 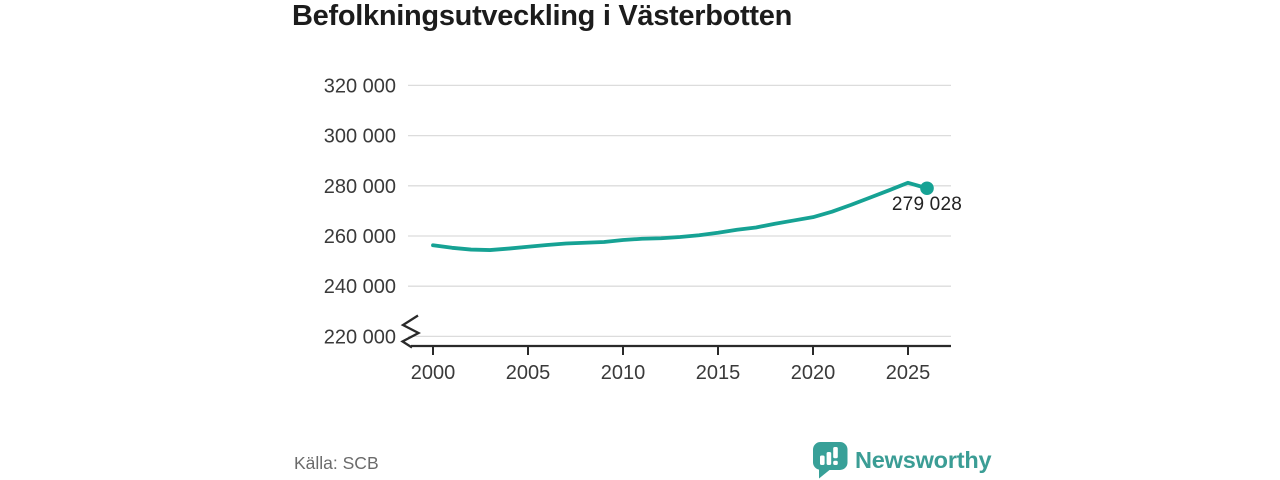 What do you see at coordinates (360, 137) in the screenshot?
I see `y-axis-tick-label: 300 000` at bounding box center [360, 137].